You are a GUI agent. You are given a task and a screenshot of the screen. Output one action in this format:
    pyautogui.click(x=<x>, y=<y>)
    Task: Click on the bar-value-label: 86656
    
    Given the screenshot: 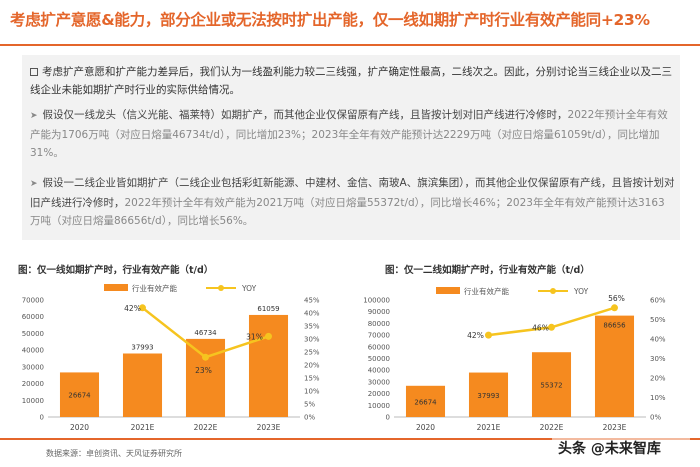 What is the action you would take?
    pyautogui.click(x=614, y=326)
    